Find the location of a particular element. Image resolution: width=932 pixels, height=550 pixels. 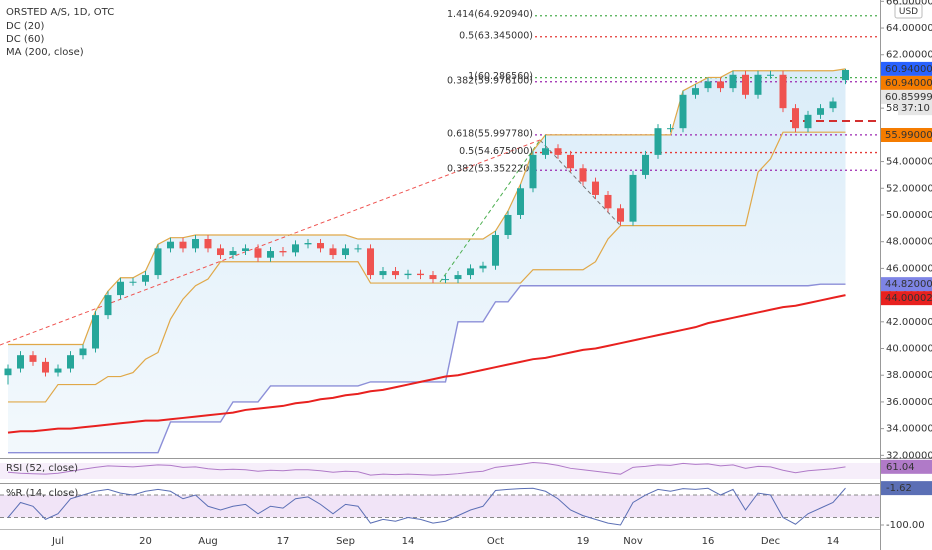

currency-box is located at coordinates (908, 11).